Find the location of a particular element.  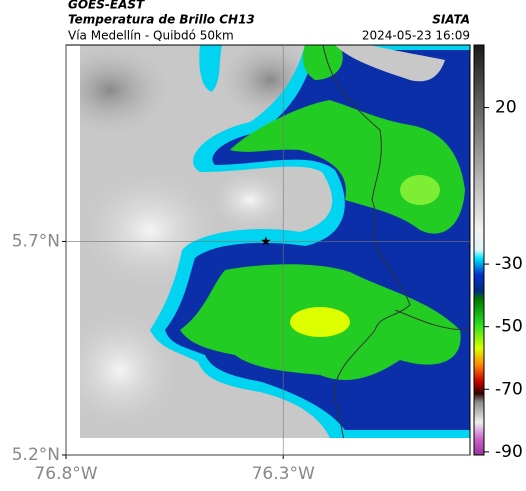

colorbar-tick-label: -30 is located at coordinates (509, 264).